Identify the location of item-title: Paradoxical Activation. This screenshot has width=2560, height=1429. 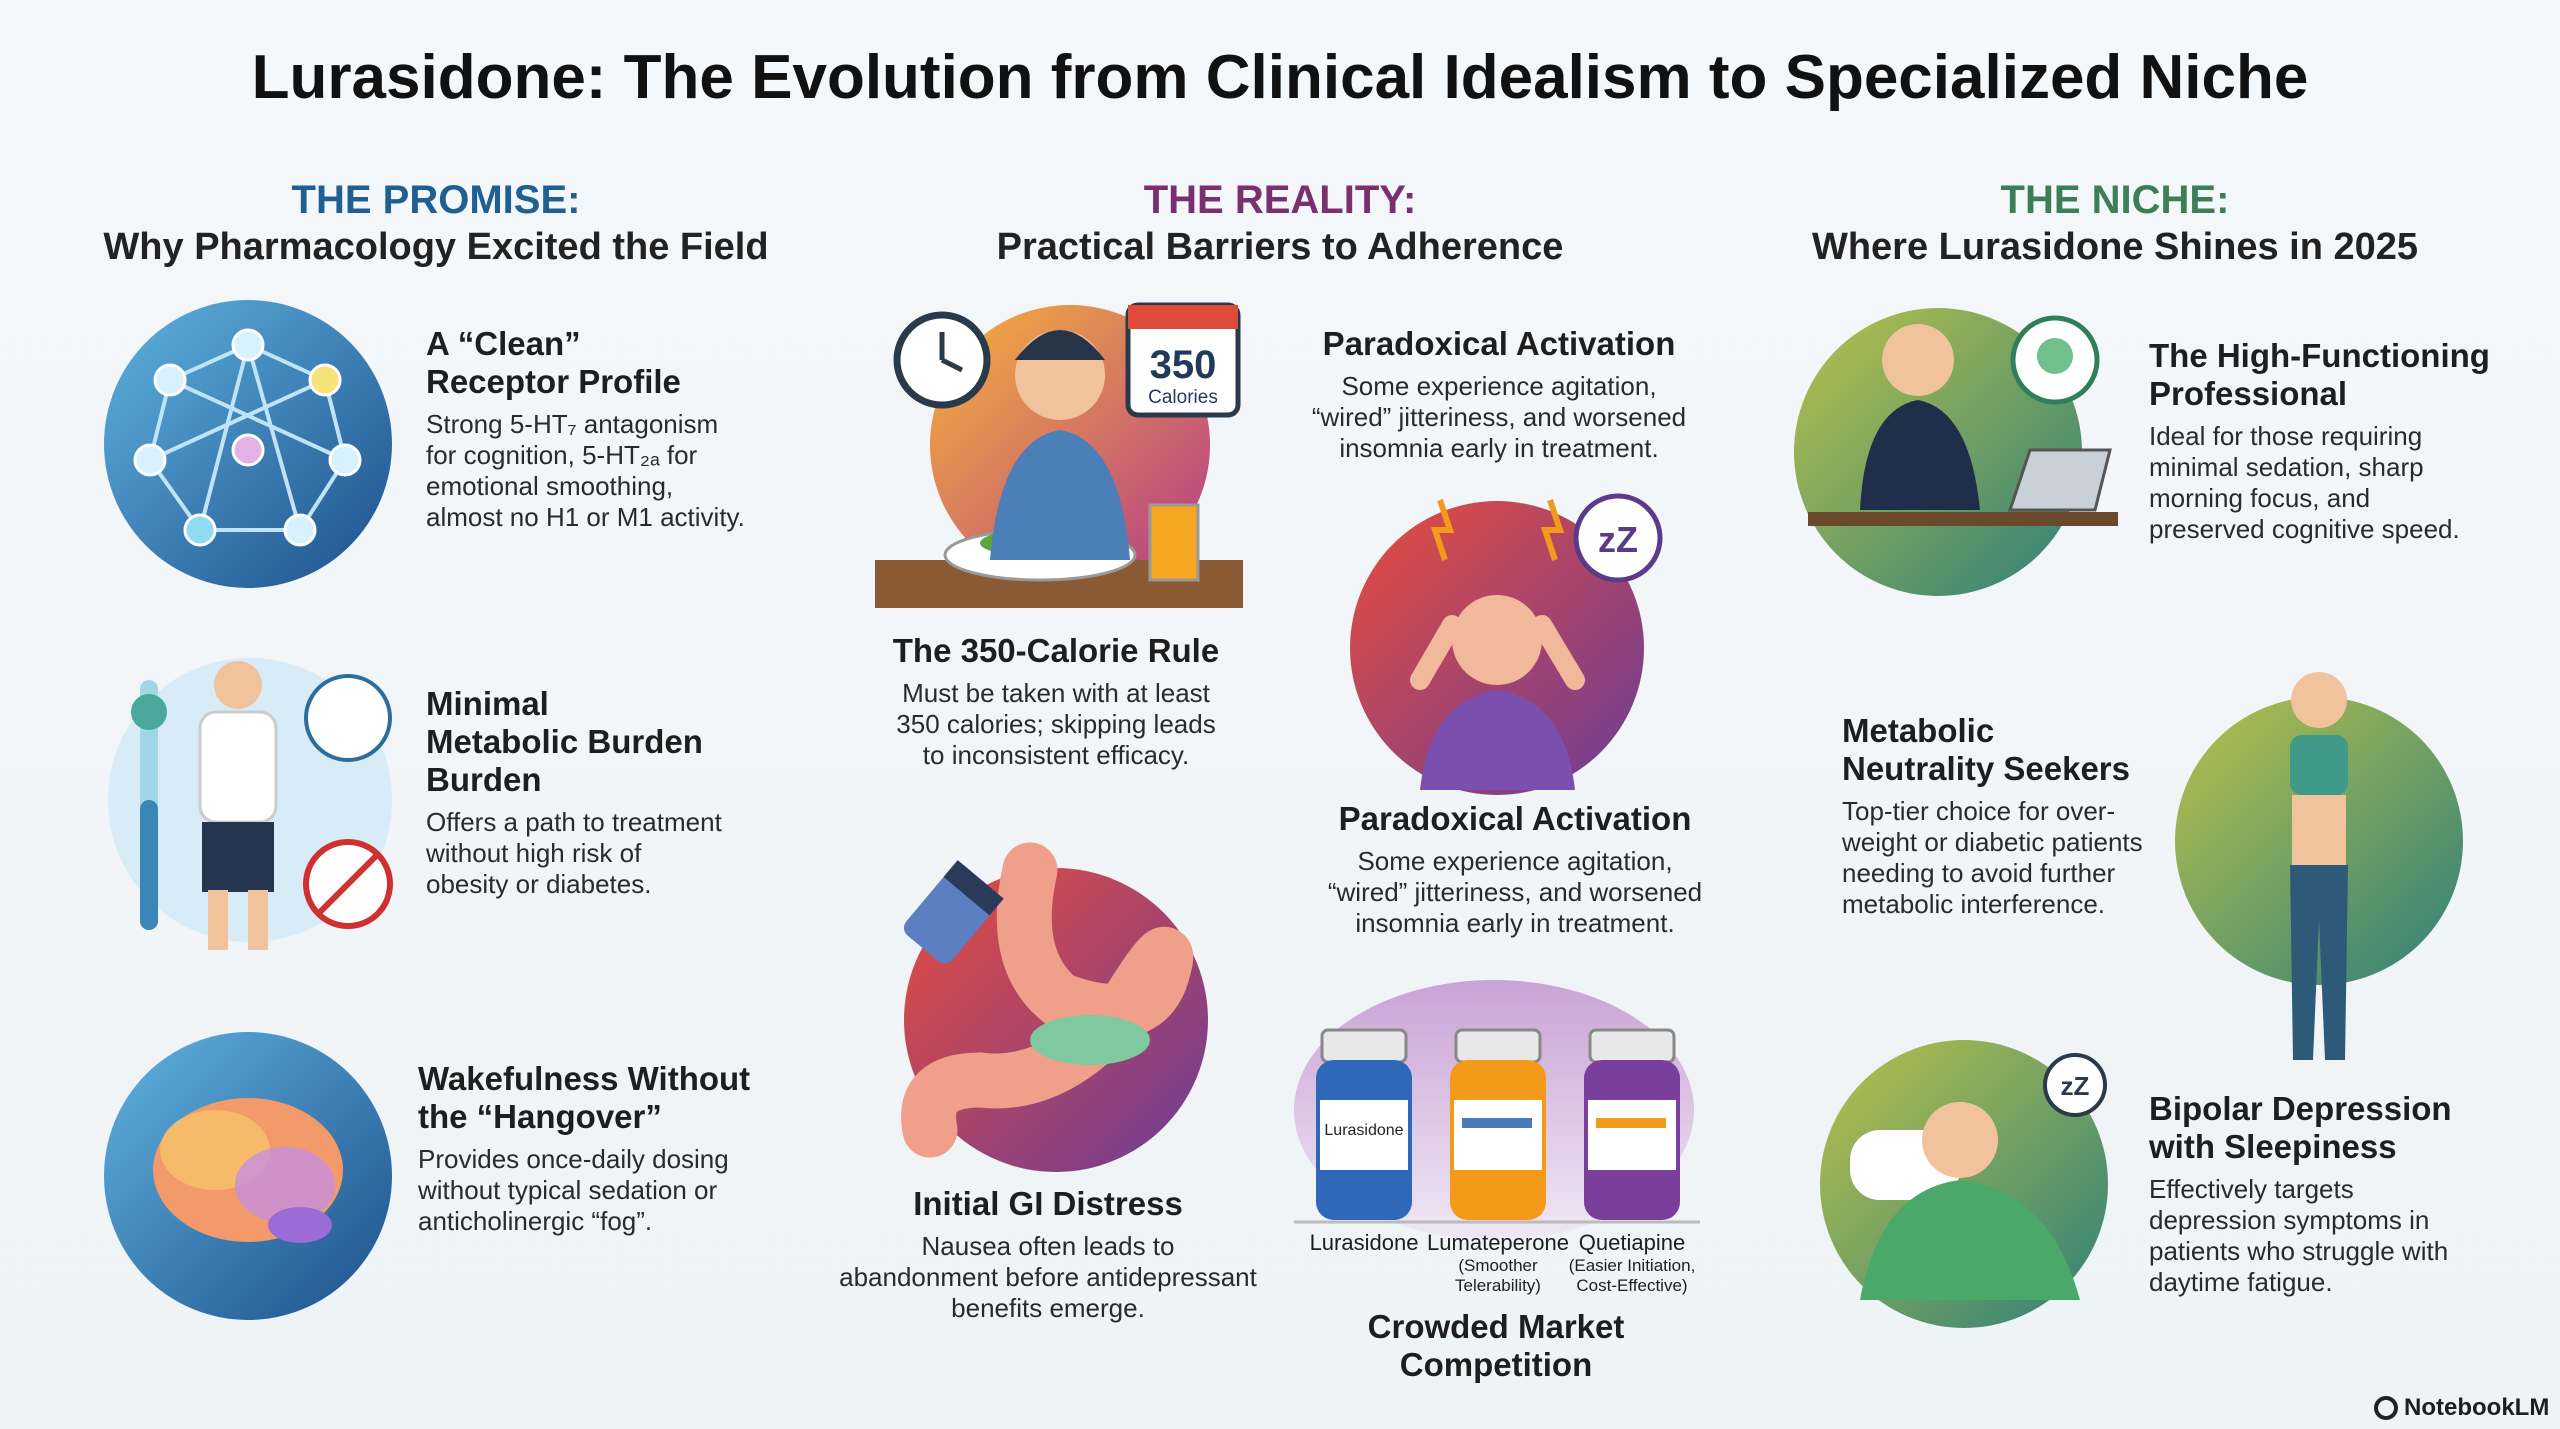
(1515, 818).